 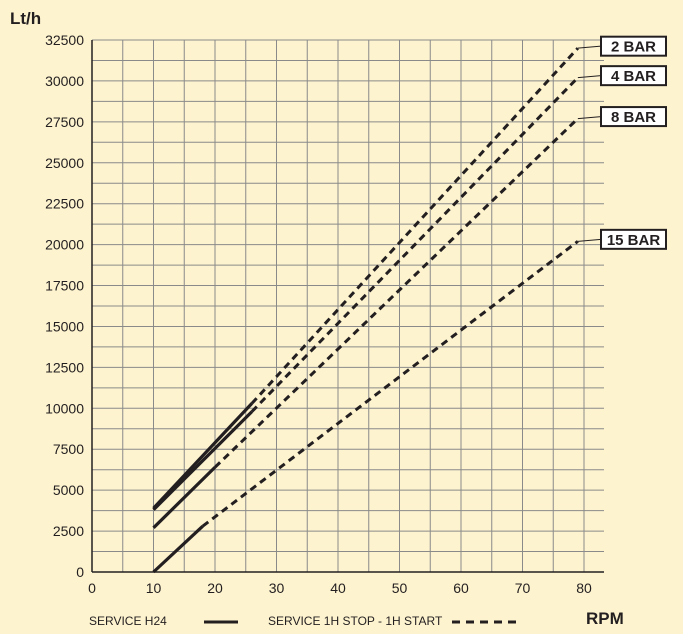 What do you see at coordinates (400, 588) in the screenshot?
I see `x-tick-label: 50` at bounding box center [400, 588].